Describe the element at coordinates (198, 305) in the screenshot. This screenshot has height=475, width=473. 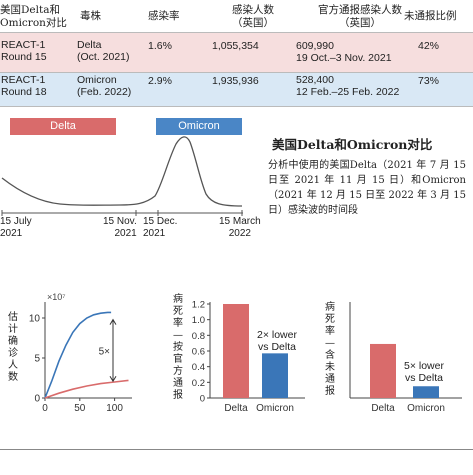
I see `y-tick-label-6: 1.2` at that location.